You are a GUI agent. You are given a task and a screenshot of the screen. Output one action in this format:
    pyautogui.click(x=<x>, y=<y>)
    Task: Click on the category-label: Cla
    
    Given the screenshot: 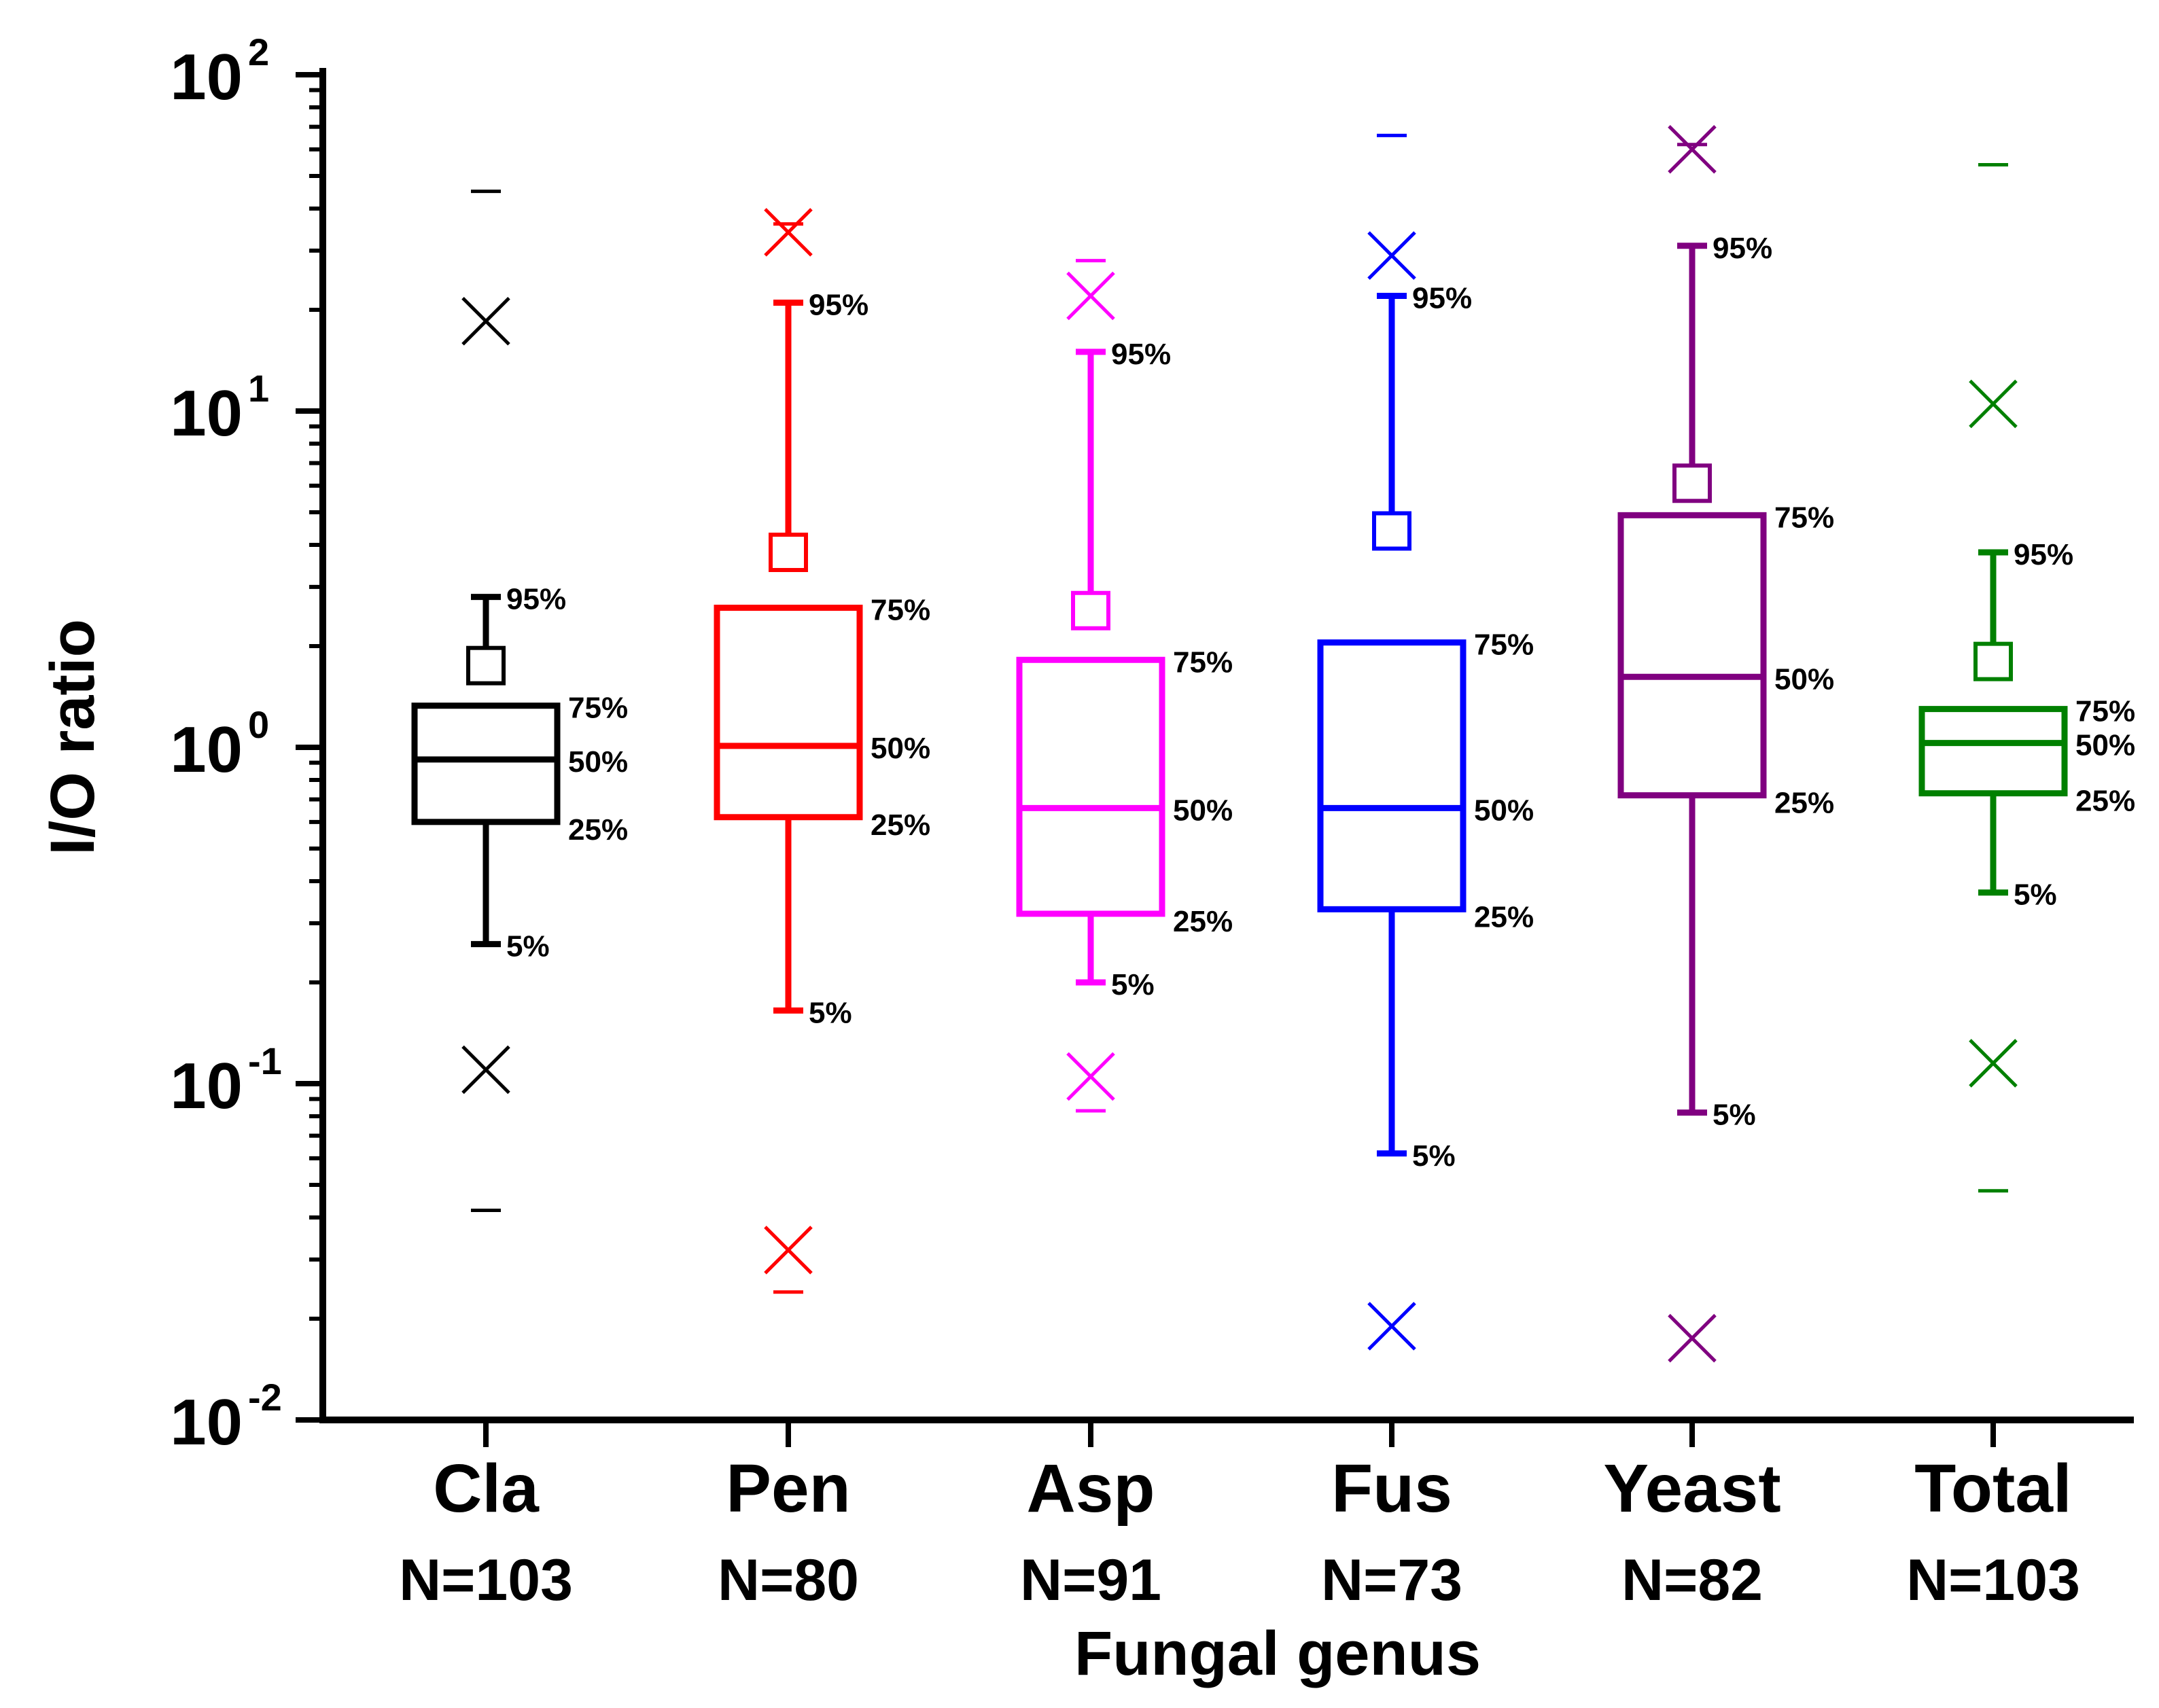 What is the action you would take?
    pyautogui.click(x=487, y=1489)
    